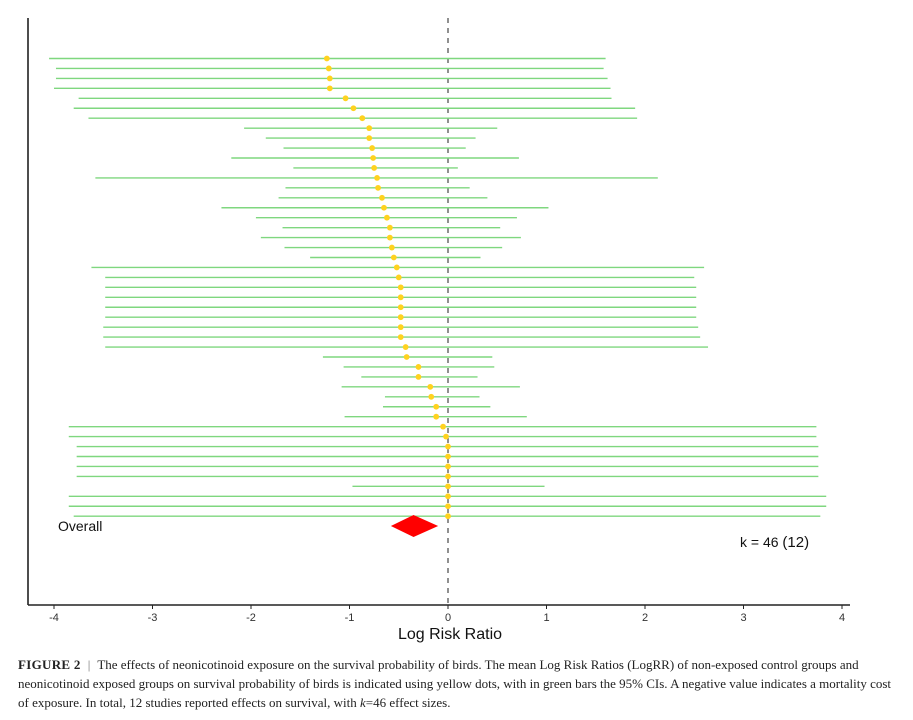  Describe the element at coordinates (645, 618) in the screenshot. I see `x-tick-label-6: 2` at that location.